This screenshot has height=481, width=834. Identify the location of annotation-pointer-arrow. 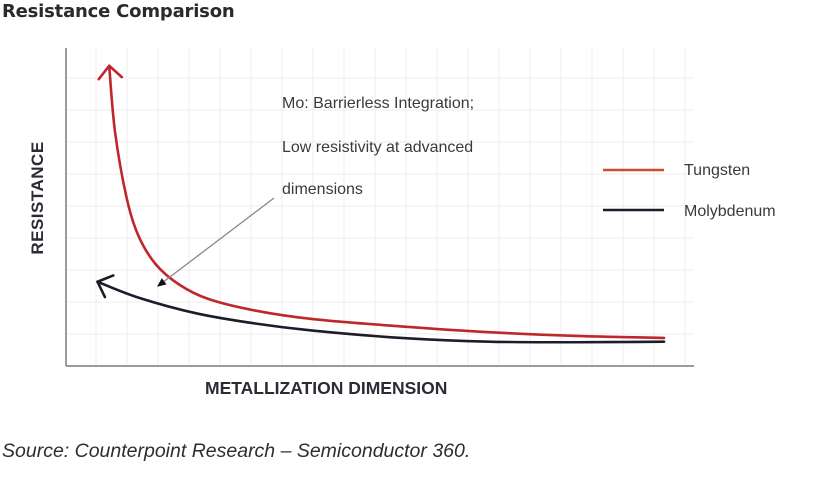
(215, 242).